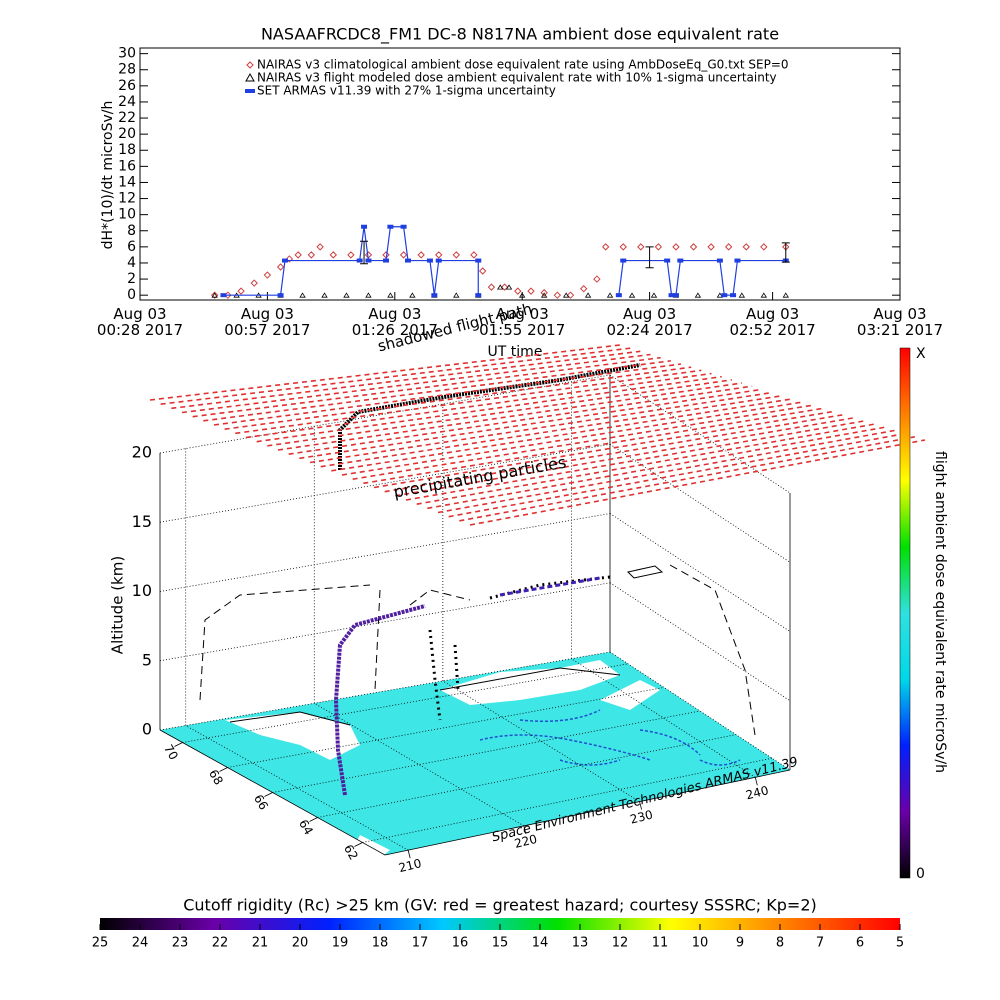  What do you see at coordinates (540, 943) in the screenshot?
I see `colorbar-tick-label: 14` at bounding box center [540, 943].